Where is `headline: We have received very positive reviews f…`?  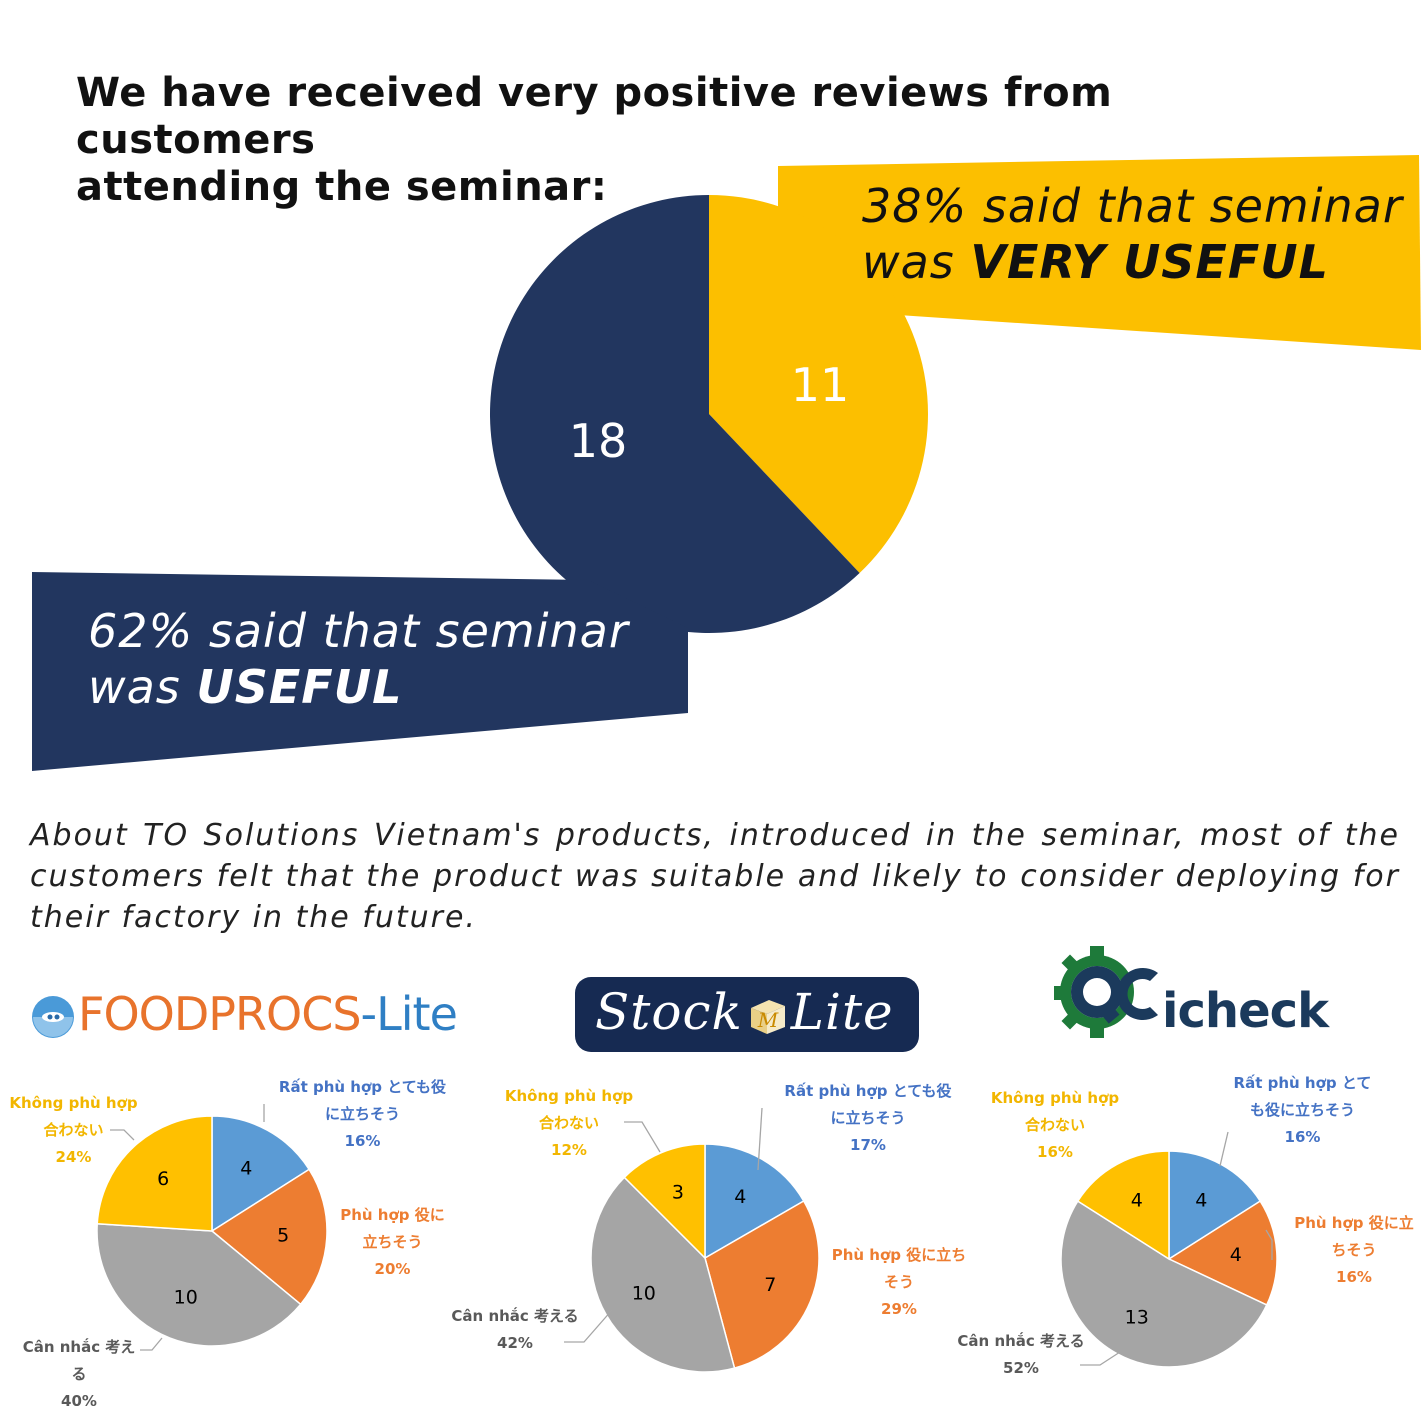
headline: We have received very positive reviews f… is located at coordinates (701, 140).